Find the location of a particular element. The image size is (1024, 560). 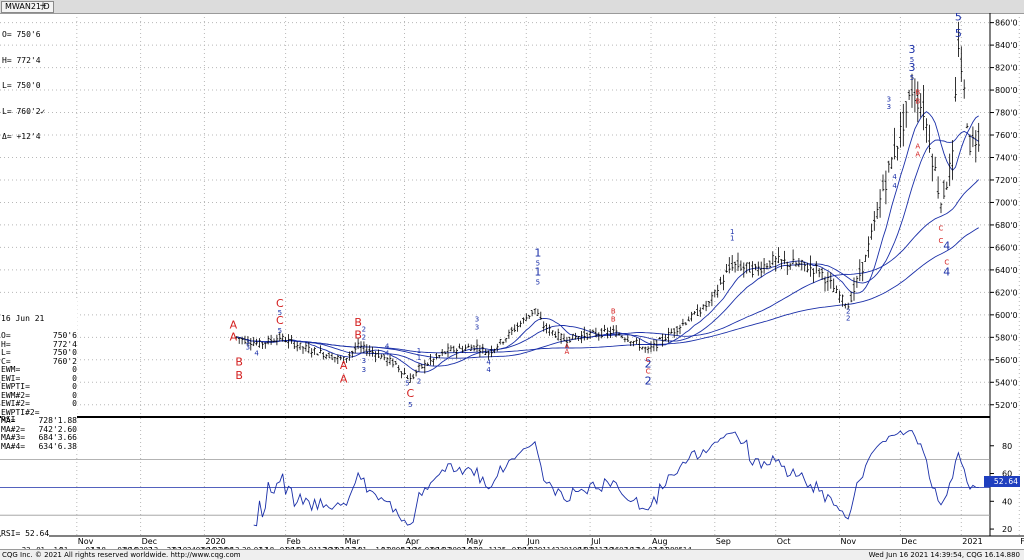

wave-label: 2 is located at coordinates (364, 330).